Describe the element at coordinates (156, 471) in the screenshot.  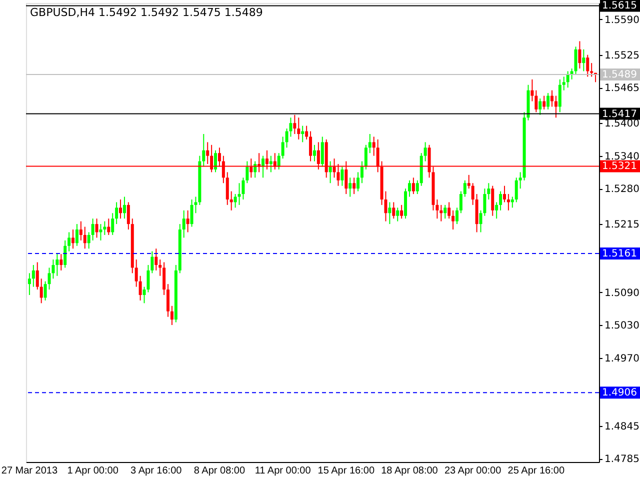
I see `x-tick-label: 3 Apr 16:00` at that location.